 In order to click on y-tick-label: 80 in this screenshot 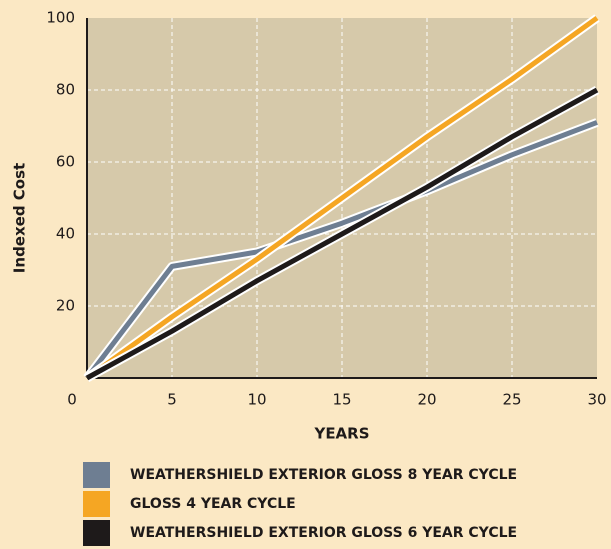, I will do `click(65, 90)`.